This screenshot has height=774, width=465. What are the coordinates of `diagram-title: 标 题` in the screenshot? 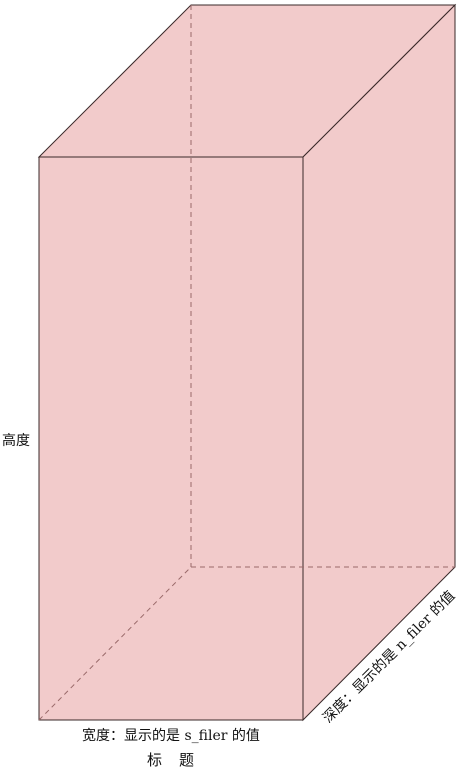 It's located at (171, 760).